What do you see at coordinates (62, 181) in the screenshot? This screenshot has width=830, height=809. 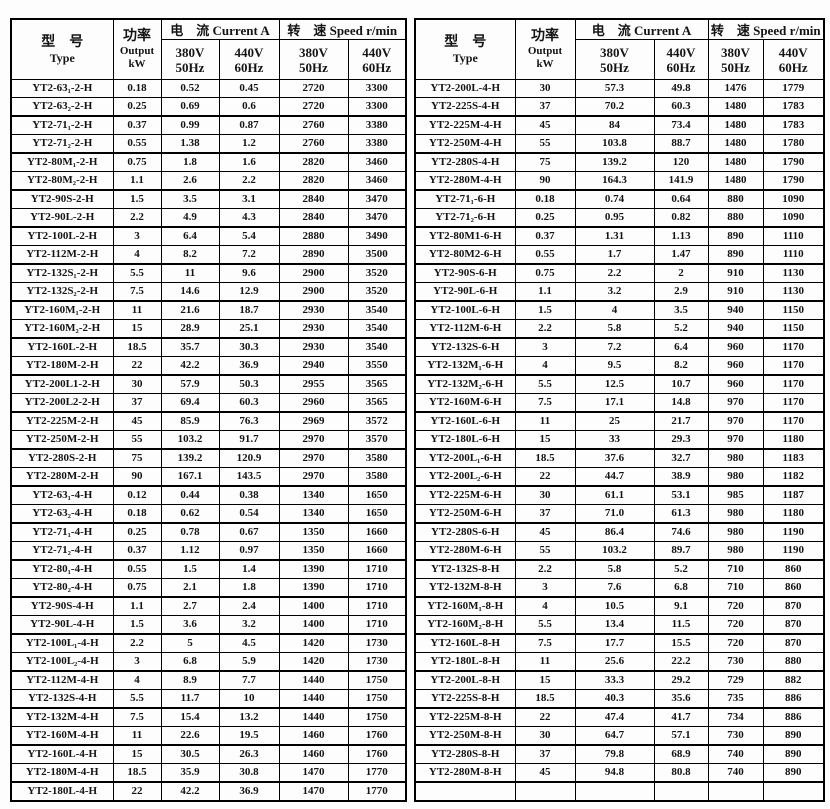 I see `model-cell: YT2-80M₂-2-H` at bounding box center [62, 181].